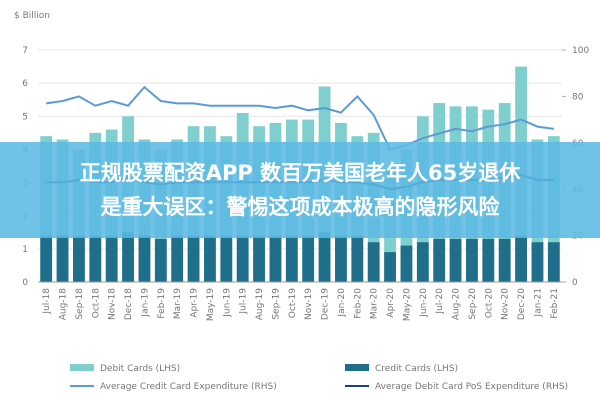 The width and height of the screenshot is (600, 400). What do you see at coordinates (260, 304) in the screenshot?
I see `x-tick-label: Aug-19` at bounding box center [260, 304].